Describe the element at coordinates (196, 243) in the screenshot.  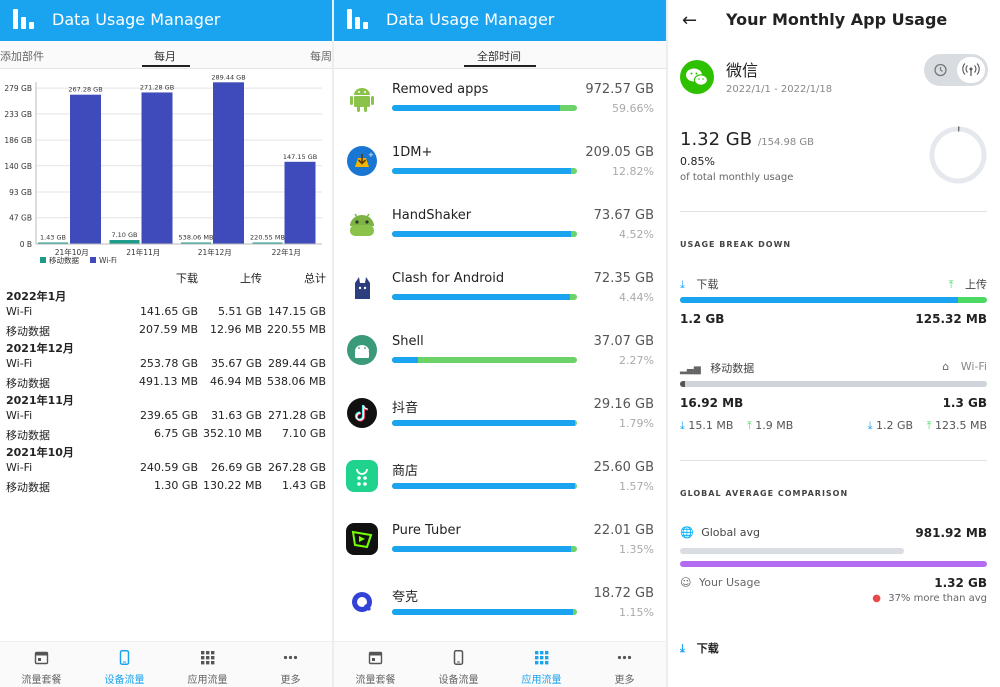
I see `bar-mobile` at that location.